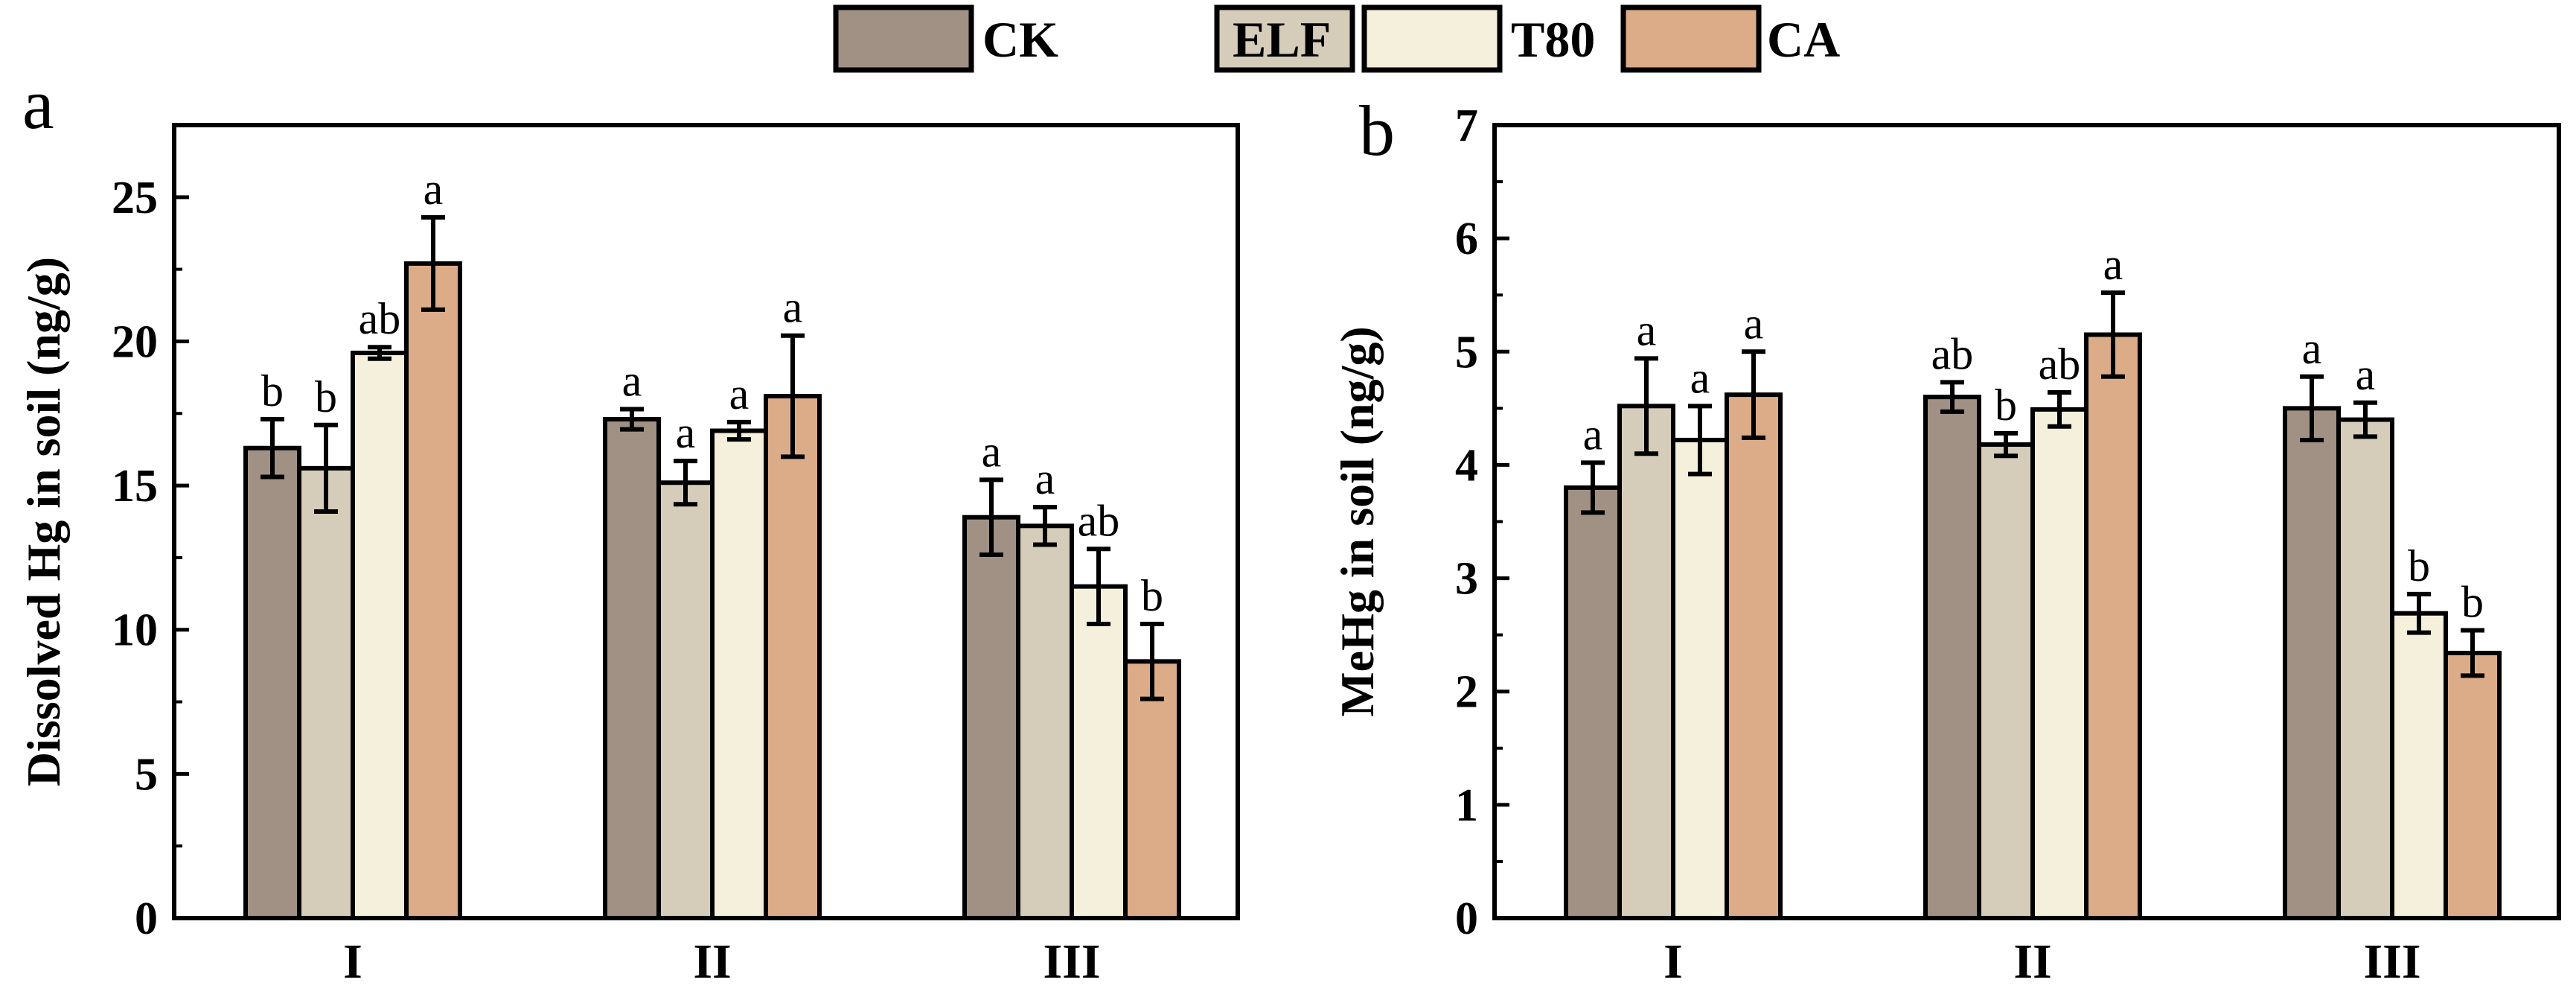 This screenshot has width=2576, height=1000. What do you see at coordinates (1466, 693) in the screenshot?
I see `y-tick-label: 2` at bounding box center [1466, 693].